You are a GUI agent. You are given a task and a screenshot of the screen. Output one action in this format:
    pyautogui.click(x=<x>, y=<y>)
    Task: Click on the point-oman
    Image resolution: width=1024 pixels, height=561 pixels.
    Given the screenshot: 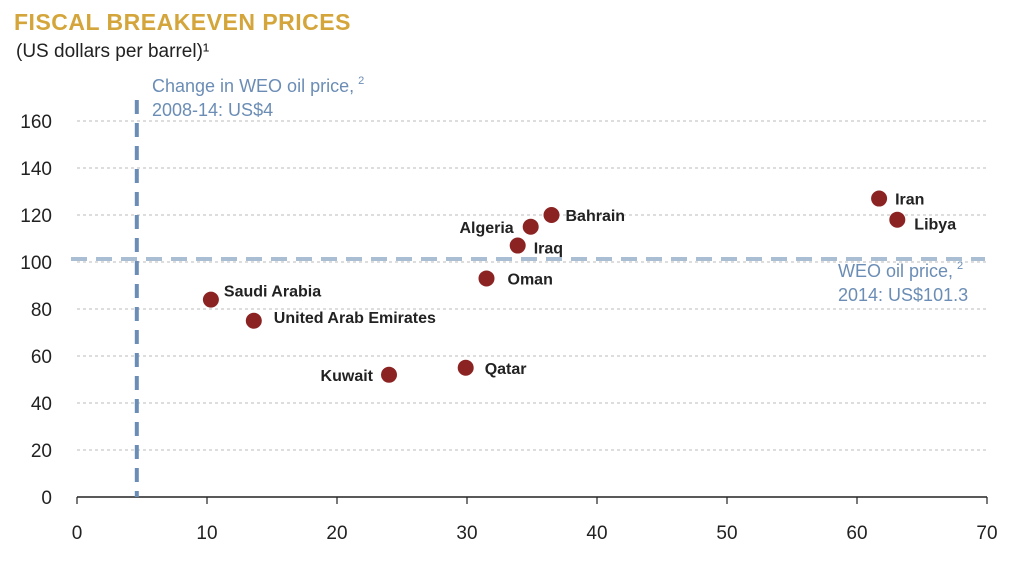 What is the action you would take?
    pyautogui.click(x=486, y=278)
    